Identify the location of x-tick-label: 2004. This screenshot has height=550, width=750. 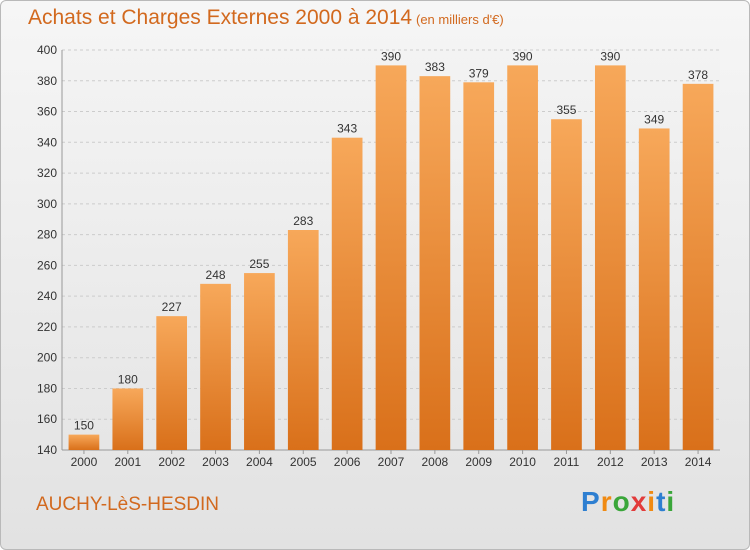
(259, 462).